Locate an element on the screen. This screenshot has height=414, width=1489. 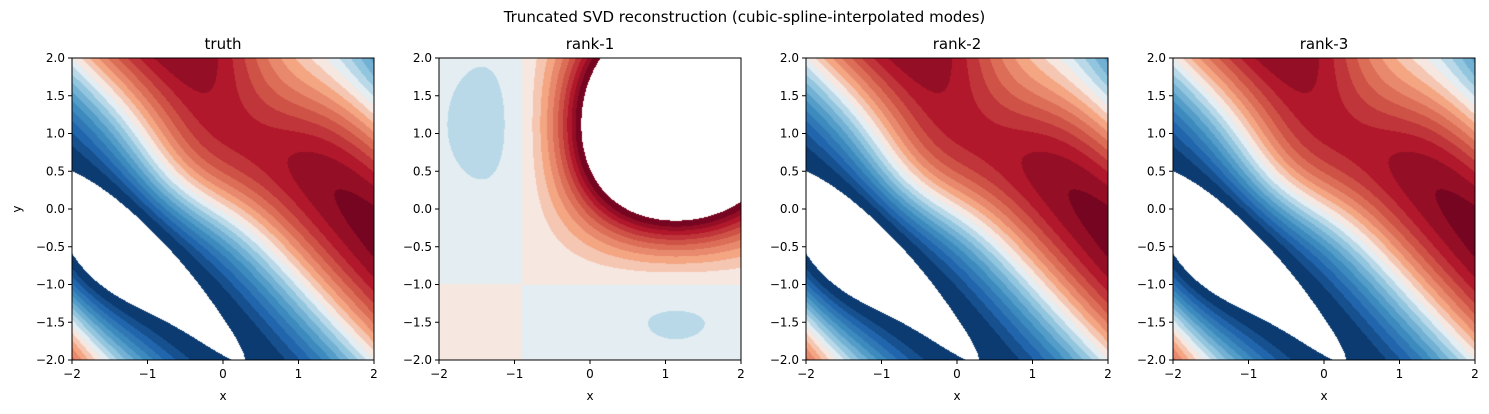
panel-title: rank-1 is located at coordinates (590, 44).